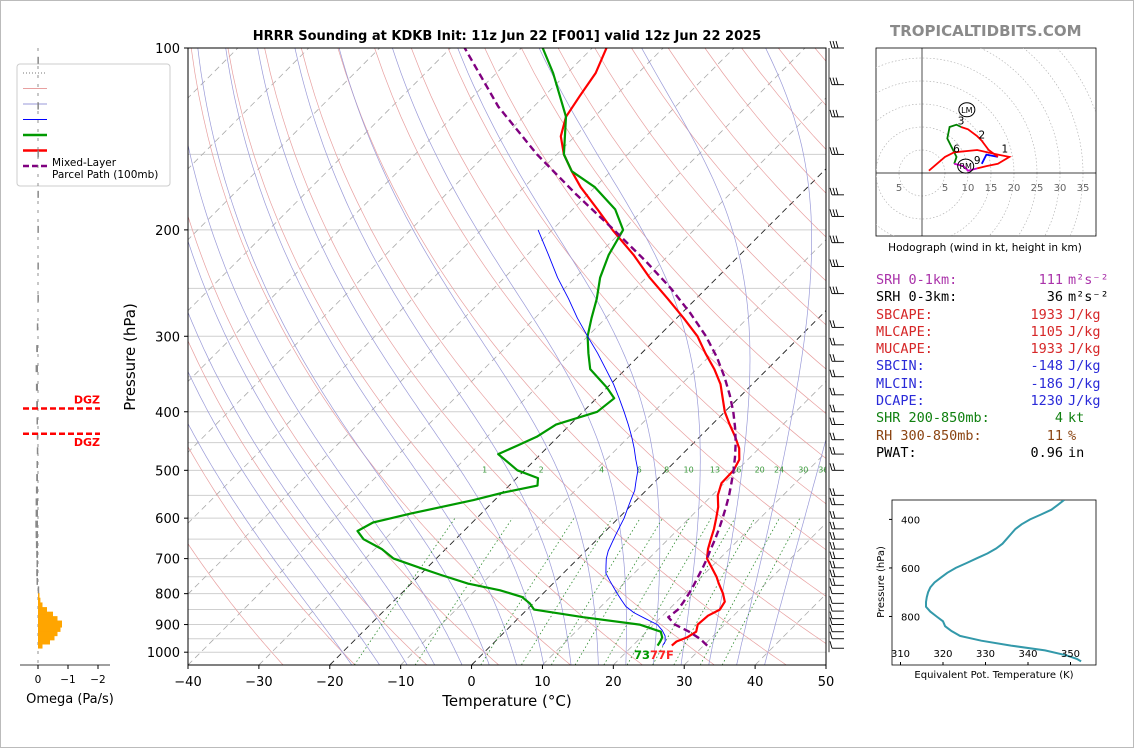  I want to click on mixing-ratio-label: 6, so click(639, 470).